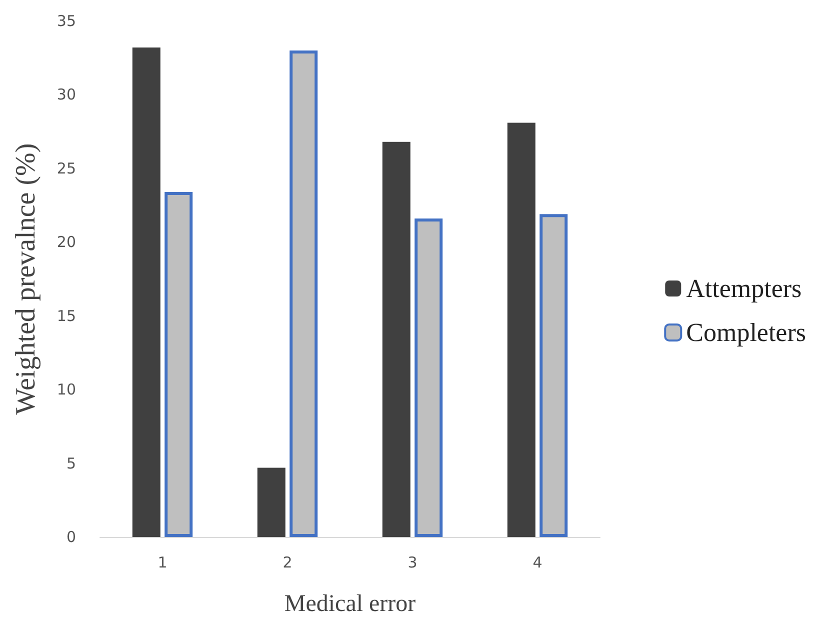  Describe the element at coordinates (537, 563) in the screenshot. I see `x-tick-label: 4` at that location.